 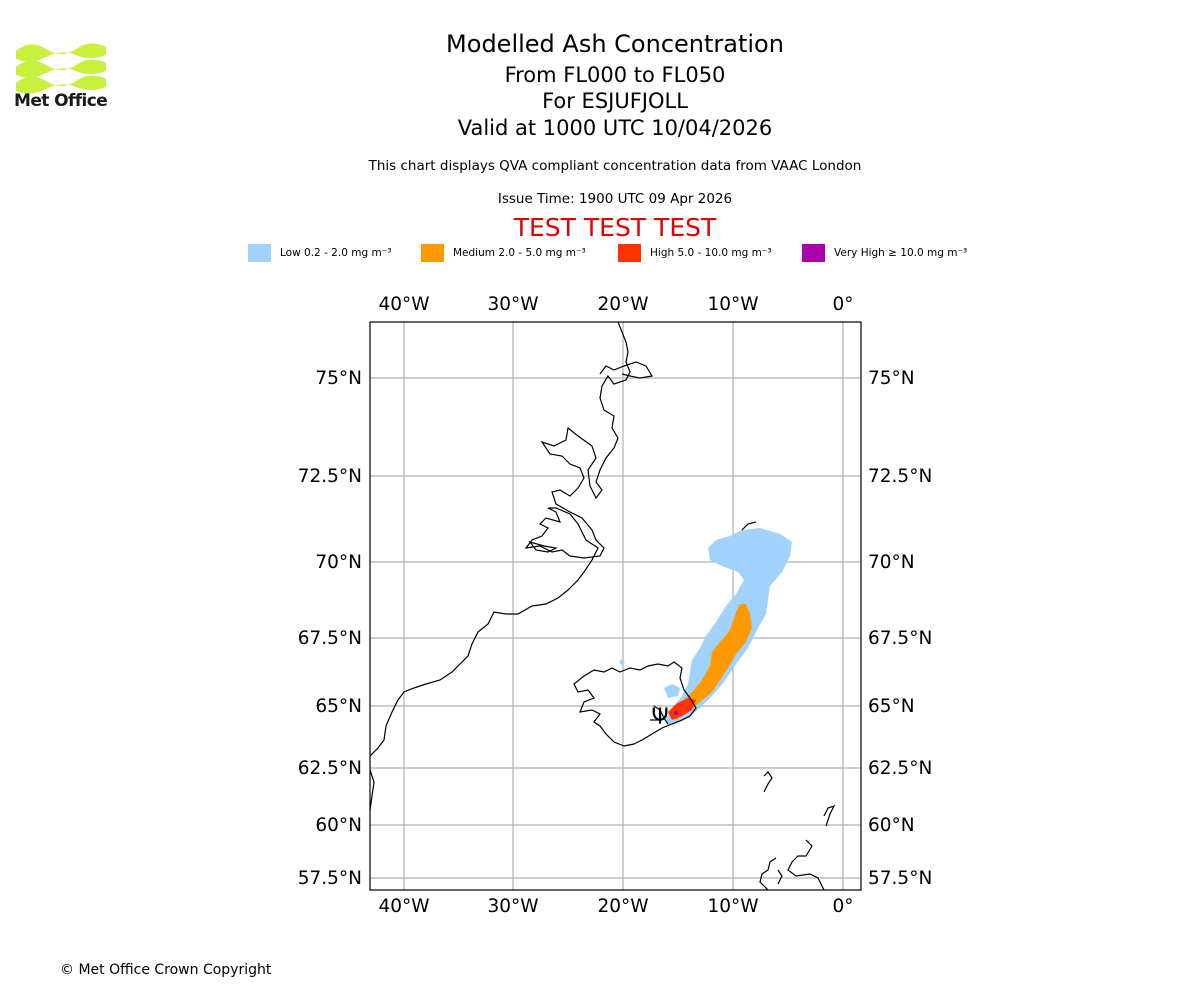 I want to click on test-banner: TEST TEST TEST, so click(x=615, y=227).